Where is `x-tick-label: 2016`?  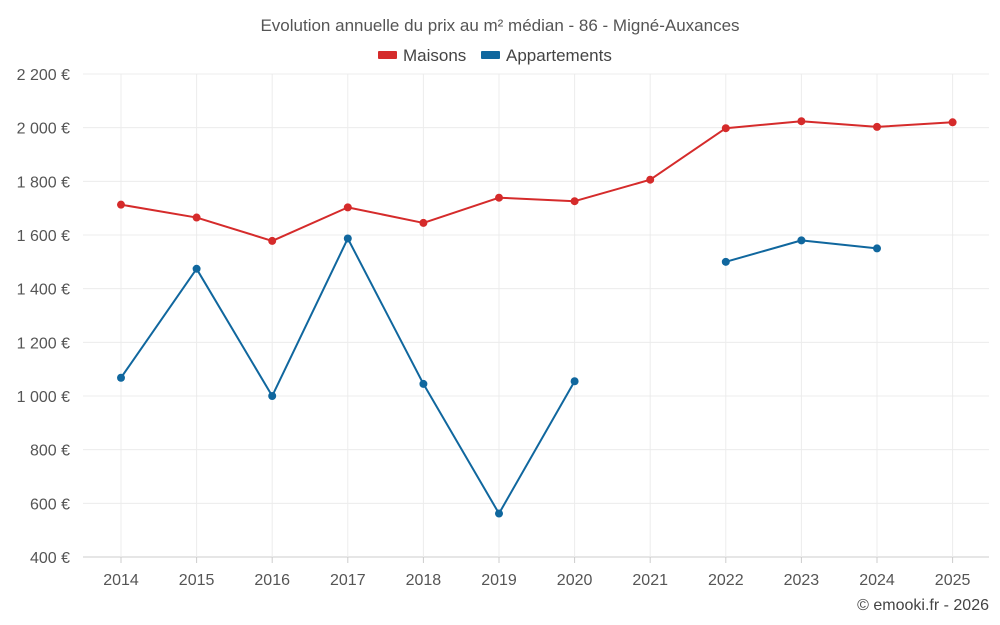 x-tick-label: 2016 is located at coordinates (272, 580).